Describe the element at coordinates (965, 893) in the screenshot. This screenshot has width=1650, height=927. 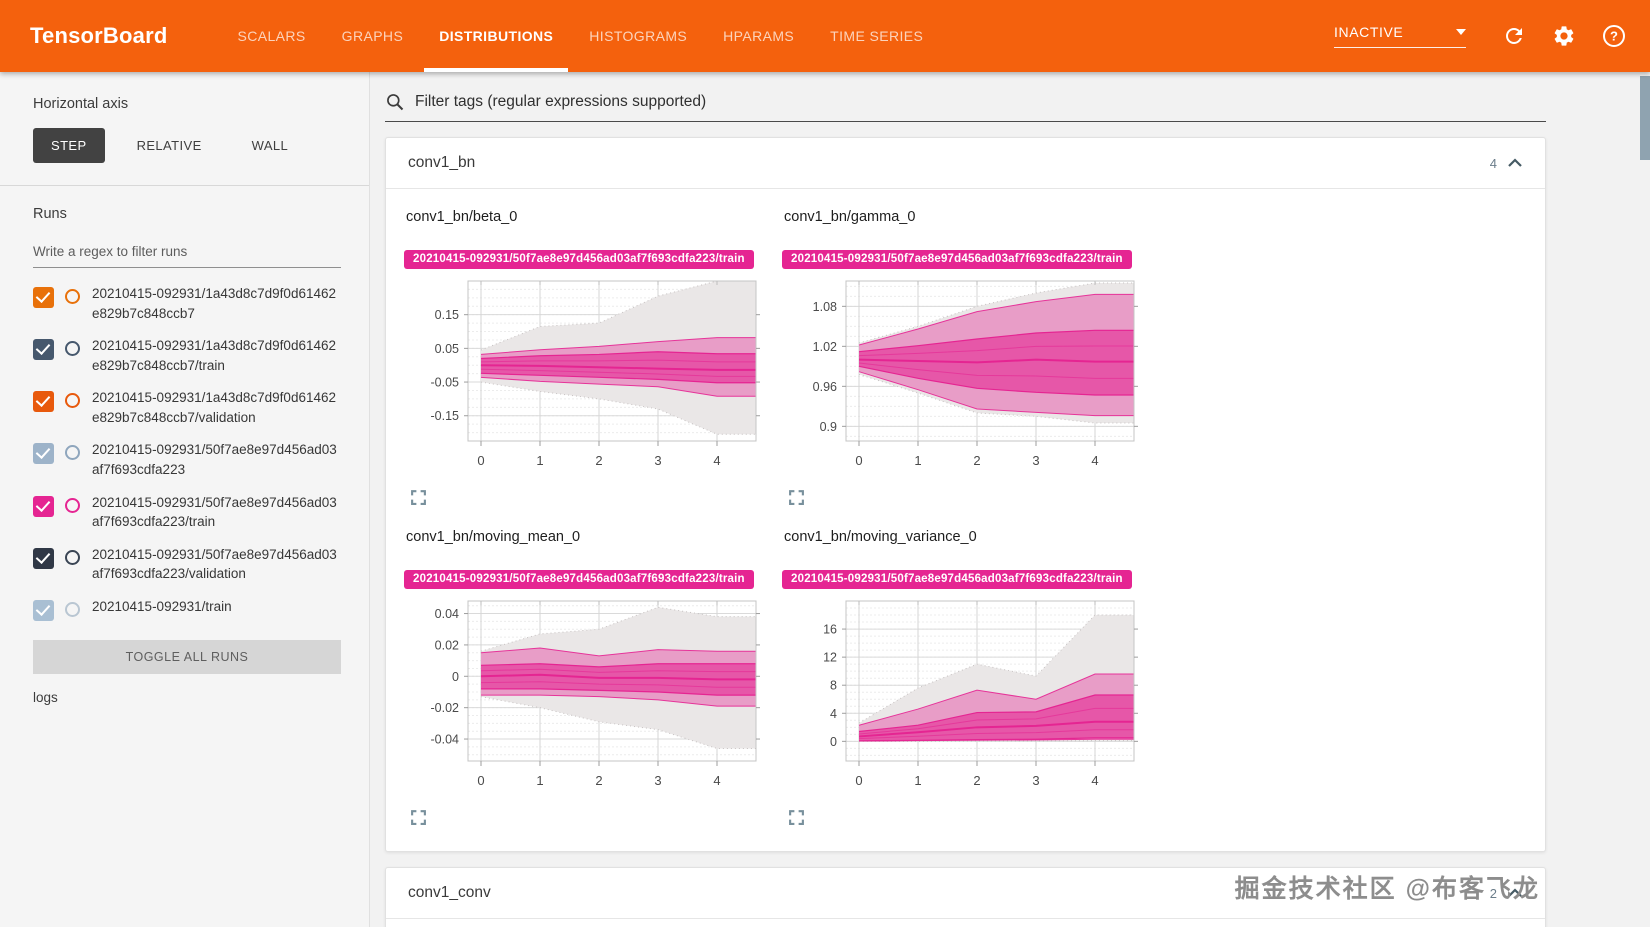
I see `section-header-conv1_conv: conv1_conv 2` at that location.